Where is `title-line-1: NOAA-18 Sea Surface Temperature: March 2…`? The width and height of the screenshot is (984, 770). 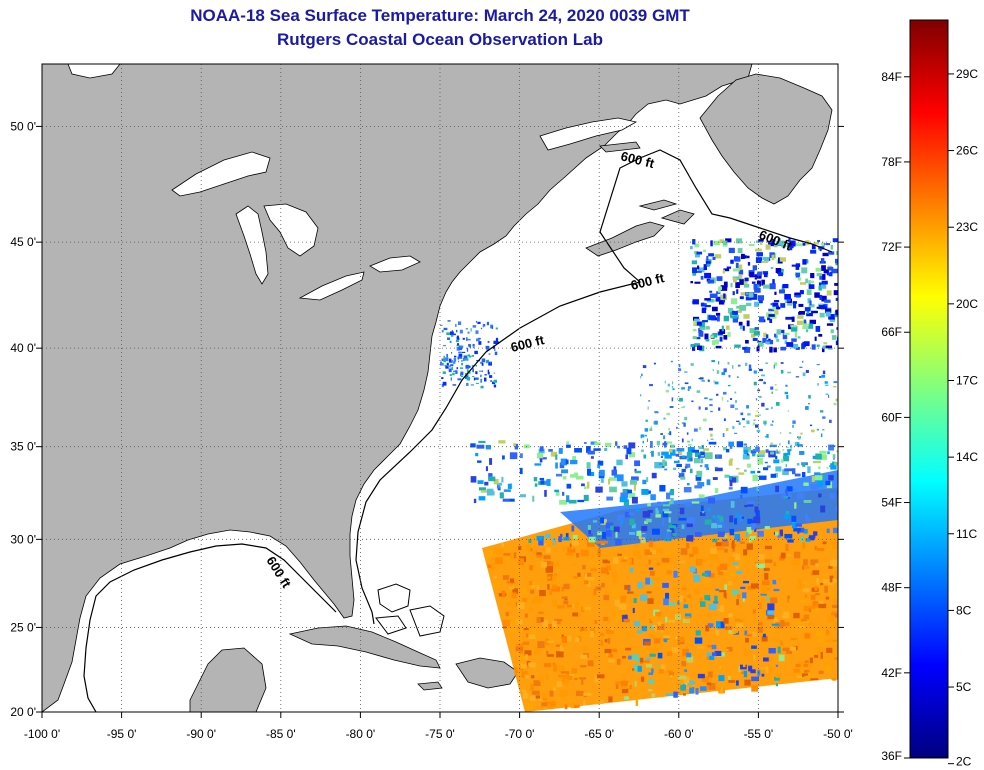
title-line-1: NOAA-18 Sea Surface Temperature: March 2… is located at coordinates (440, 15).